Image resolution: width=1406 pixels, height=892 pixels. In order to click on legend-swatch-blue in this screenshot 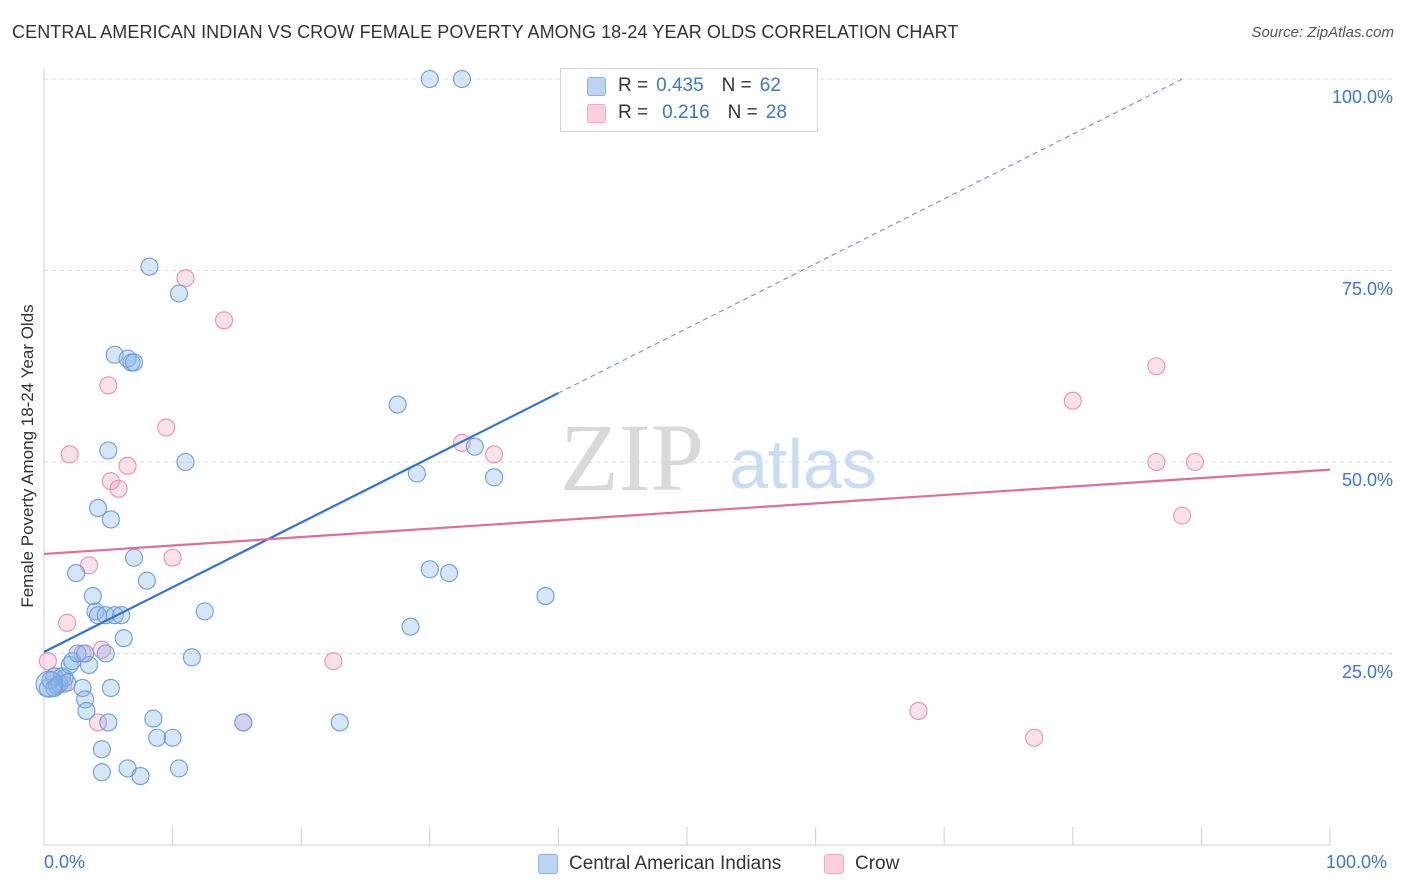, I will do `click(596, 86)`.